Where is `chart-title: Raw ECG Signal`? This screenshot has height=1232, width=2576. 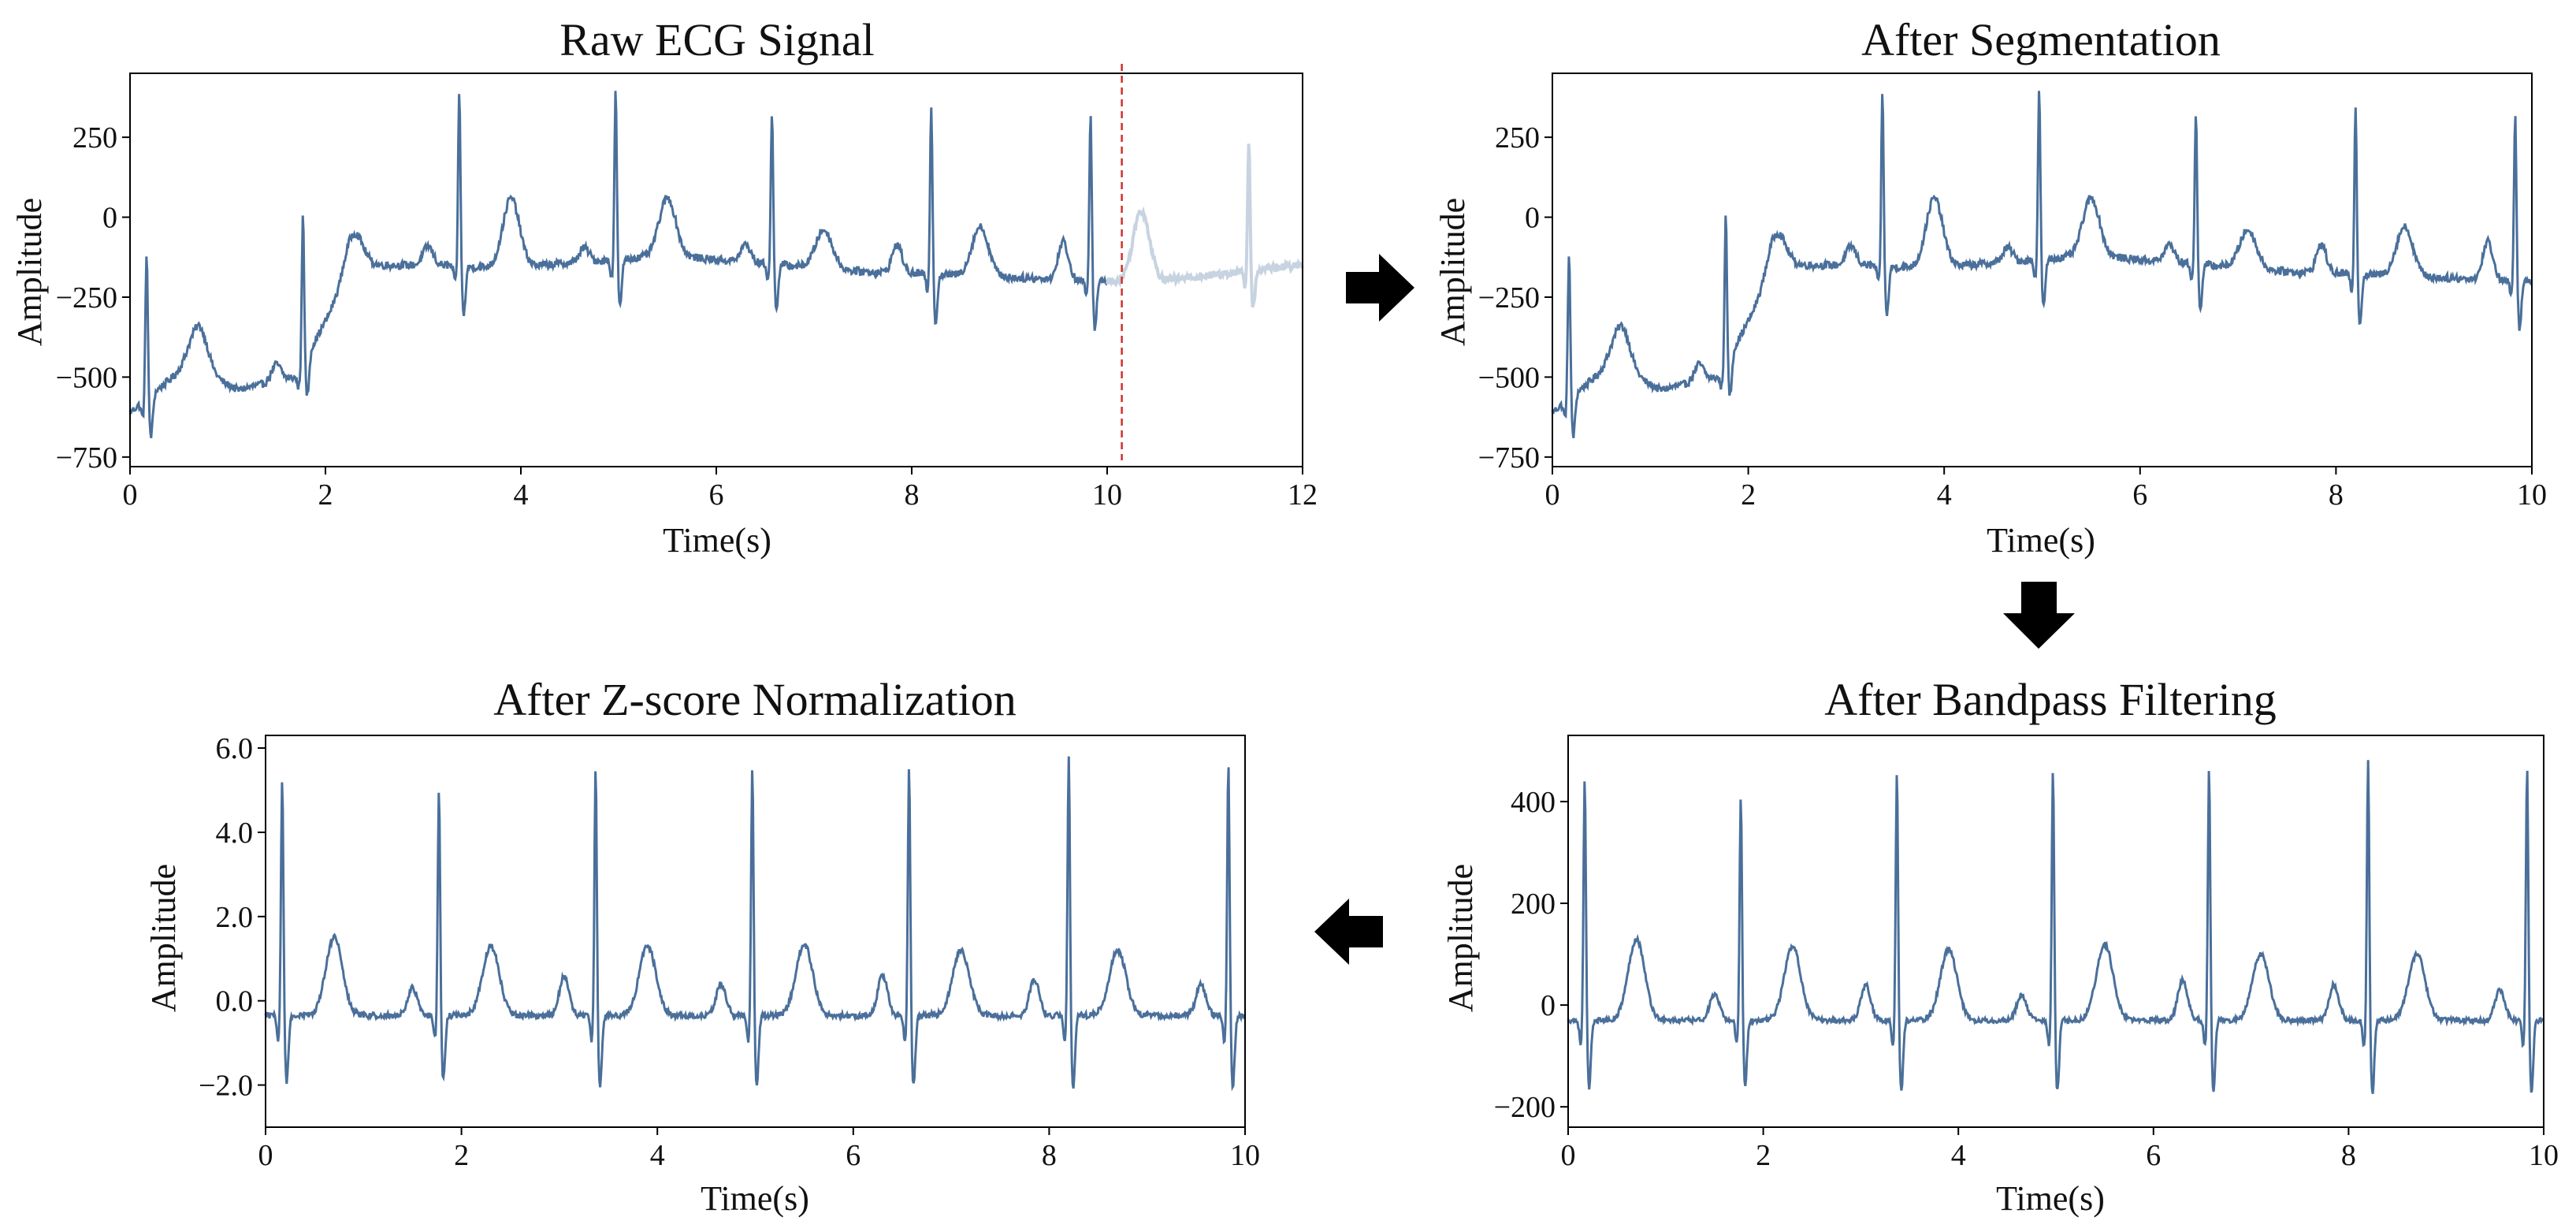
chart-title: Raw ECG Signal is located at coordinates (717, 39).